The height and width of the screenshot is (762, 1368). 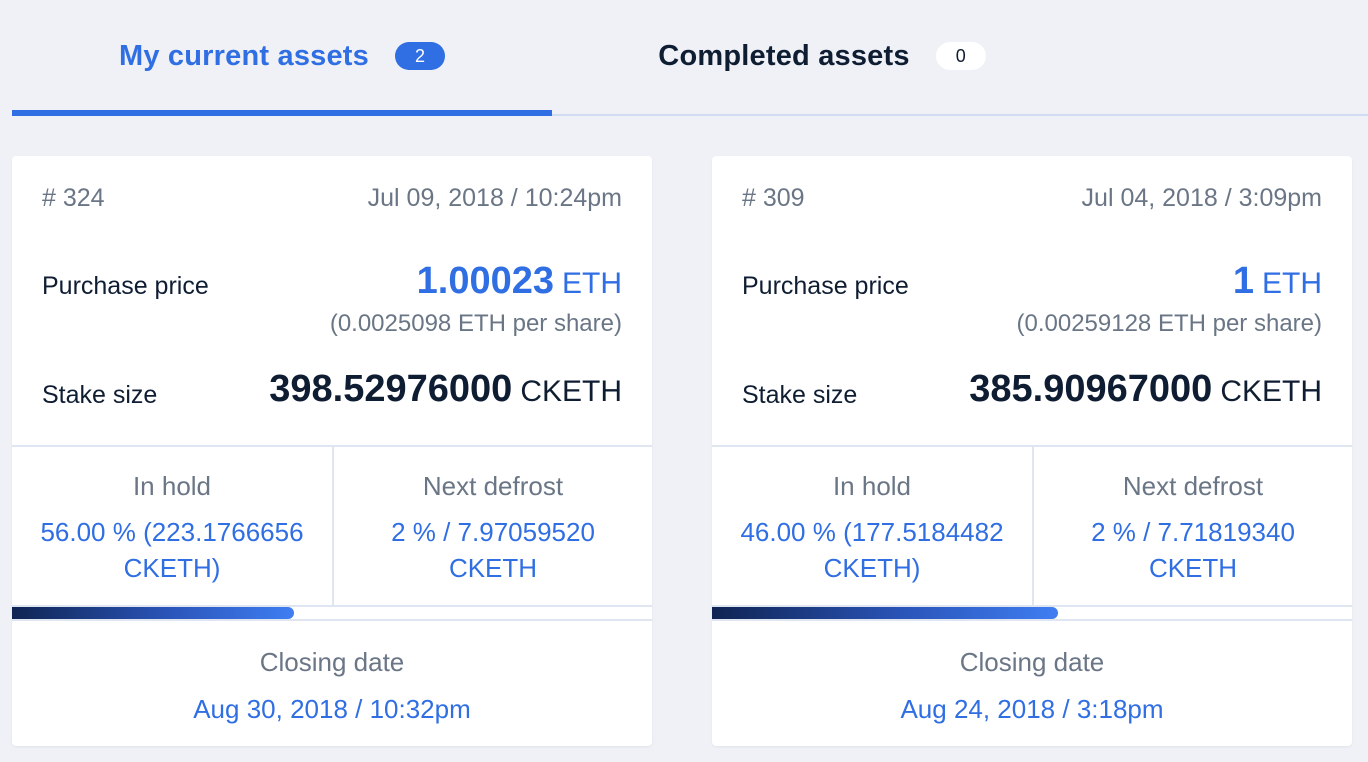 What do you see at coordinates (784, 55) in the screenshot?
I see `tab-label: Completed assets` at bounding box center [784, 55].